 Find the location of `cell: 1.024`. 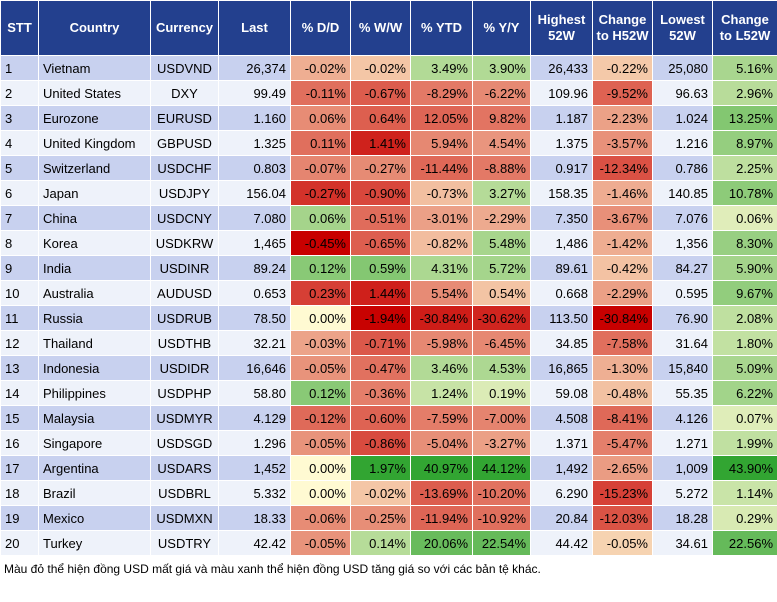

cell: 1.024 is located at coordinates (682, 118).